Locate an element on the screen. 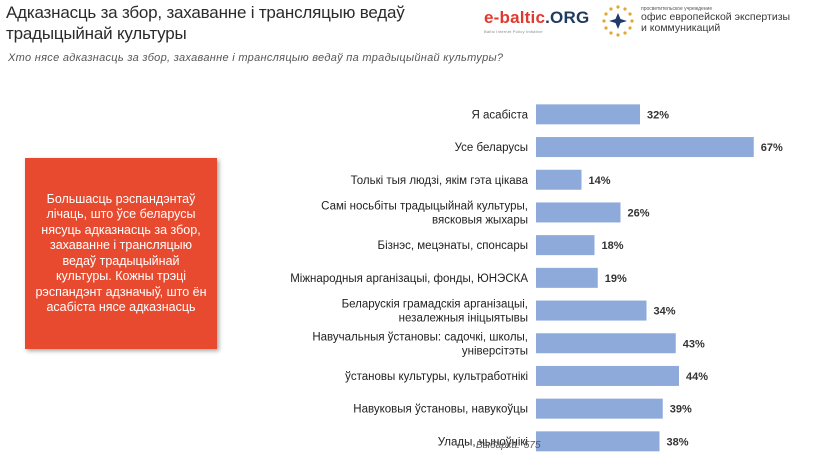 The height and width of the screenshot is (455, 820). bar-value-label: 32% is located at coordinates (658, 115).